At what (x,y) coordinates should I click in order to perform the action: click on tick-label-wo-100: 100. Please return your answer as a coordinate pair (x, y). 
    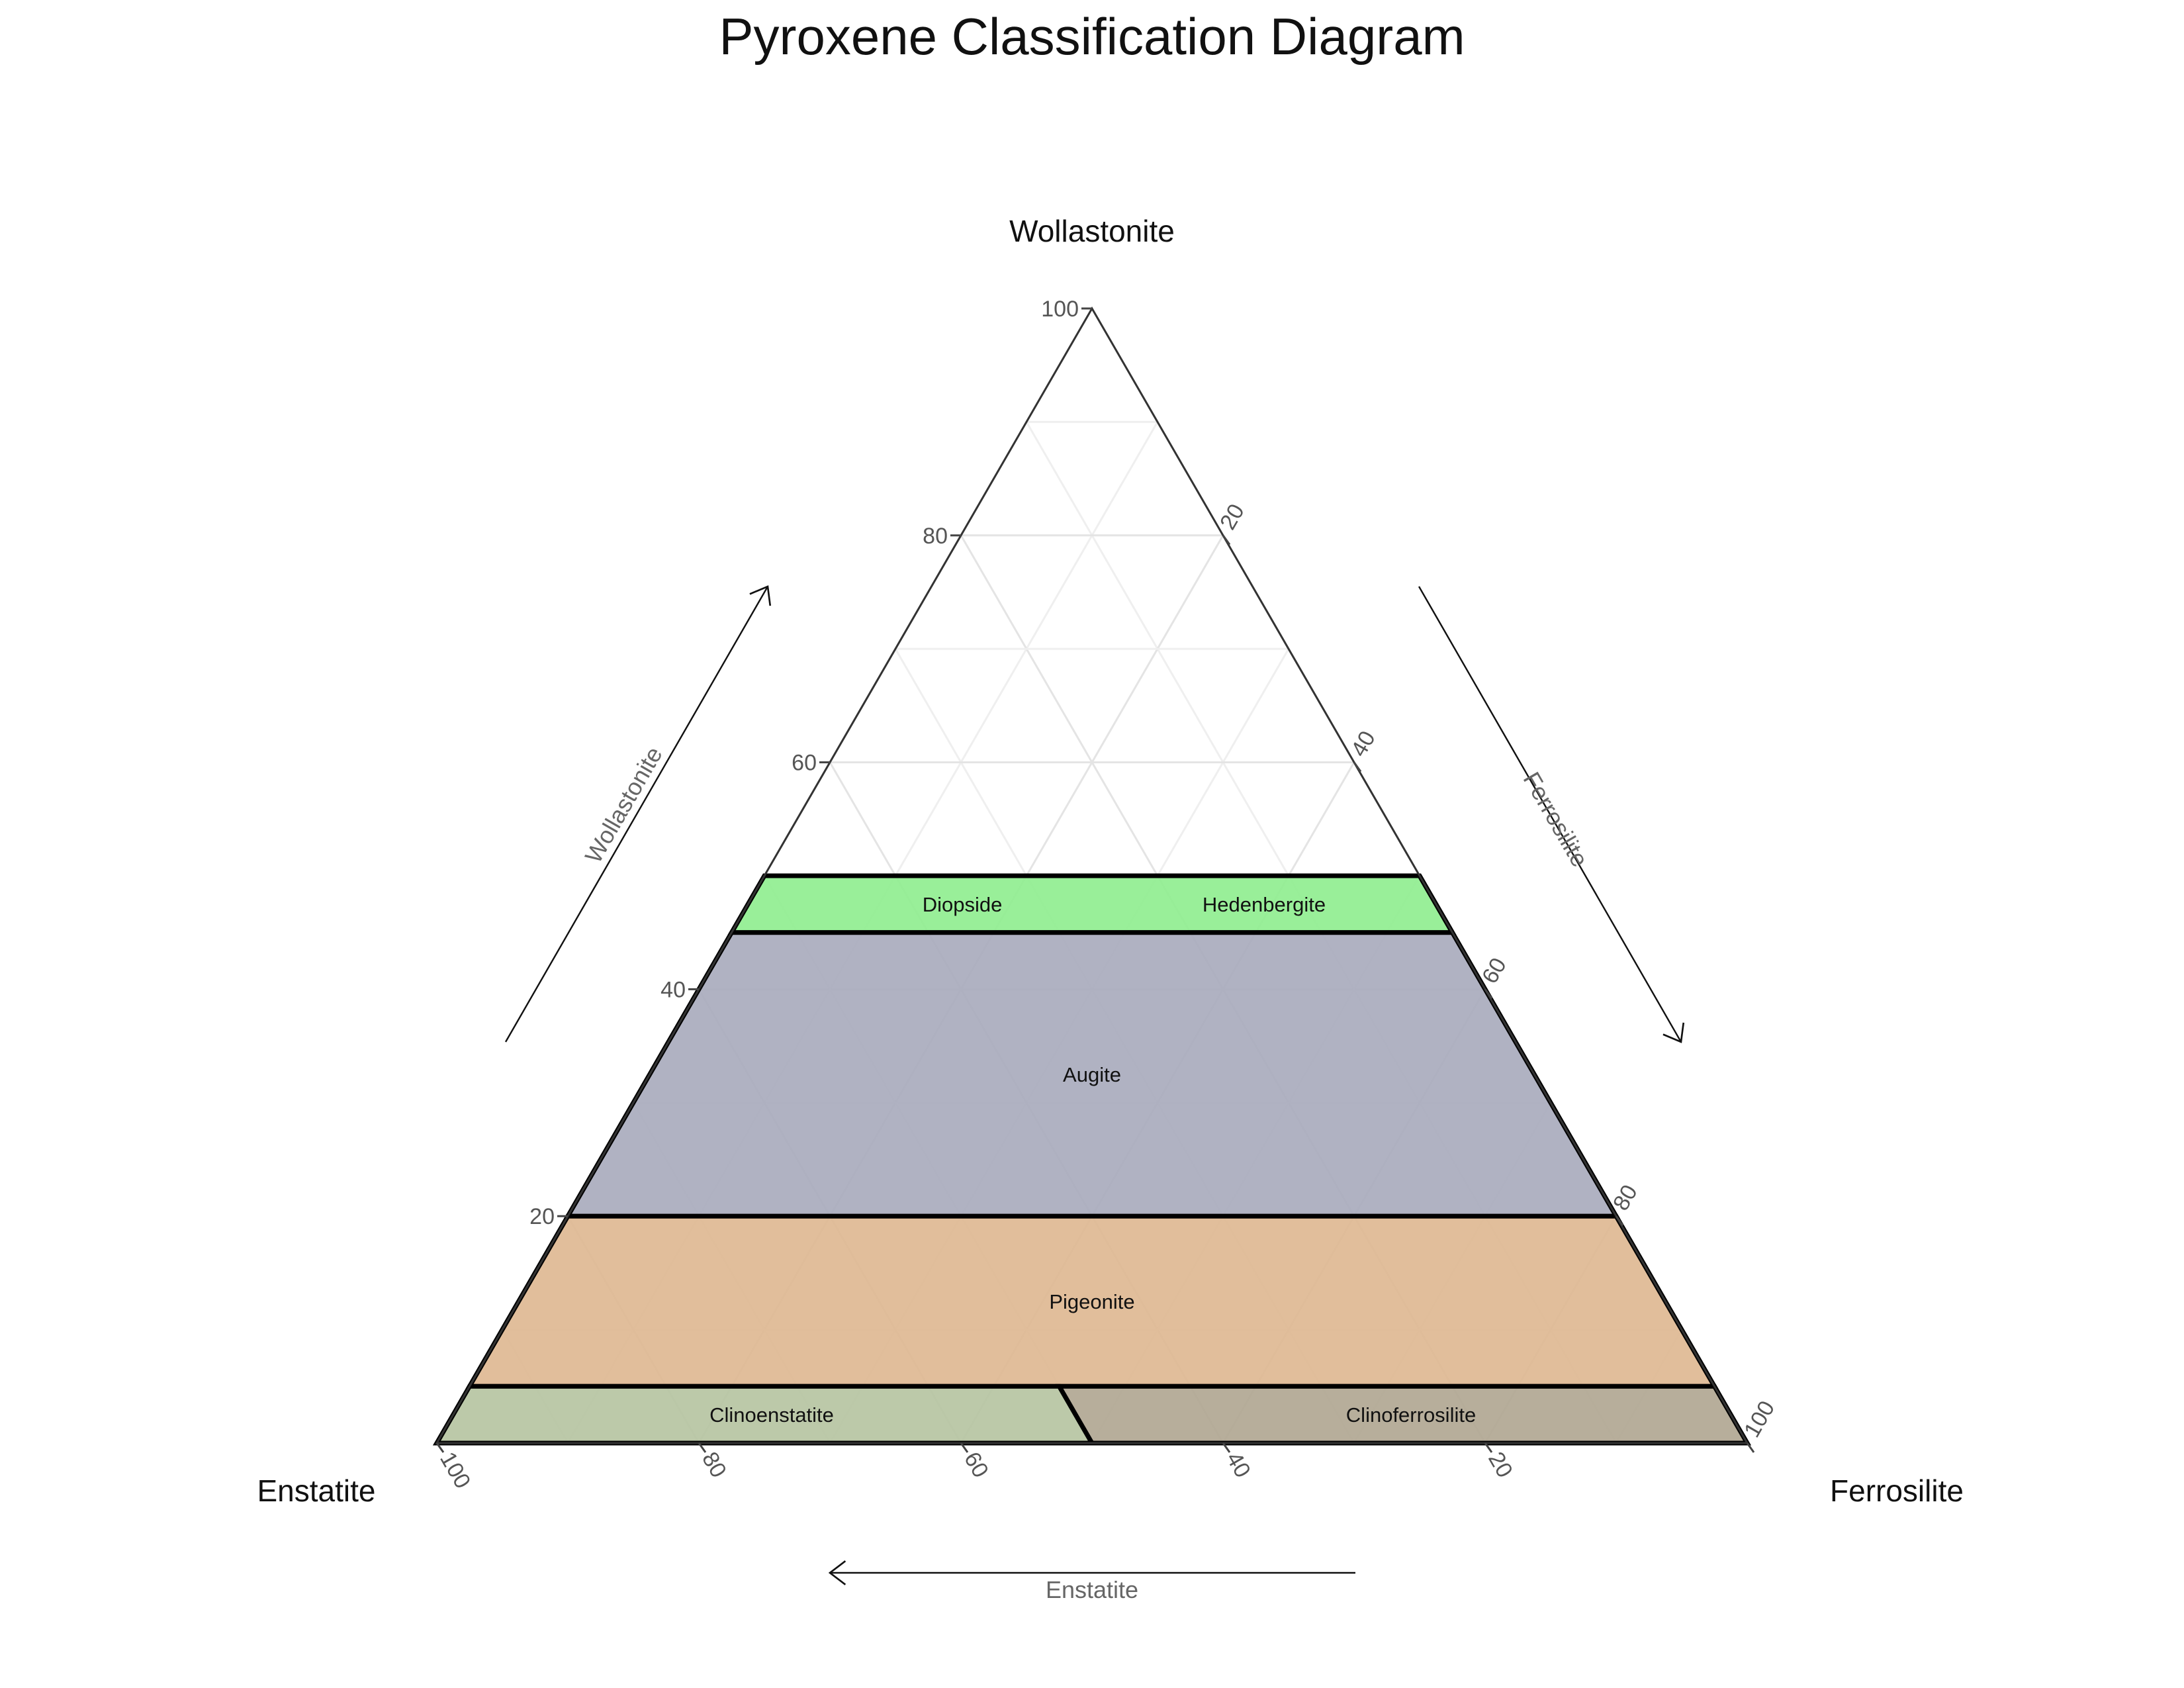
    Looking at the image, I should click on (1060, 309).